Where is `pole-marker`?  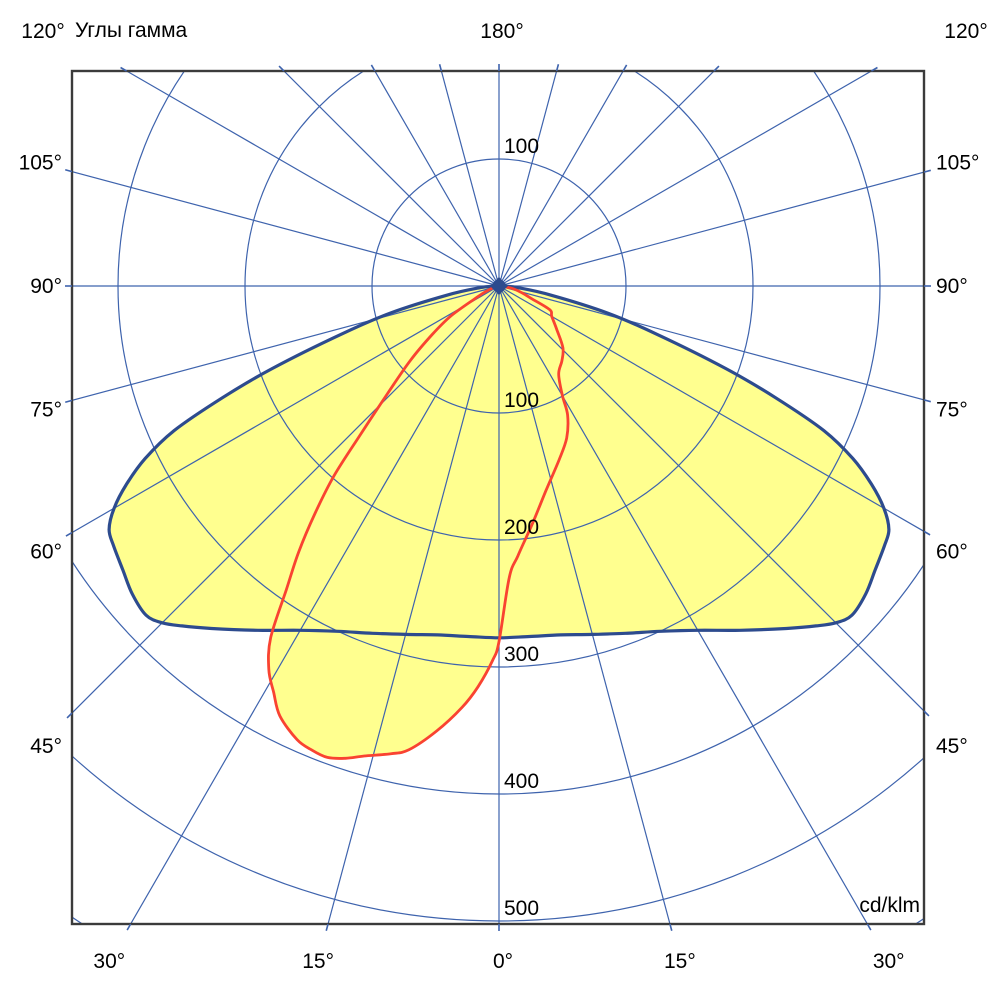
pole-marker is located at coordinates (499, 286).